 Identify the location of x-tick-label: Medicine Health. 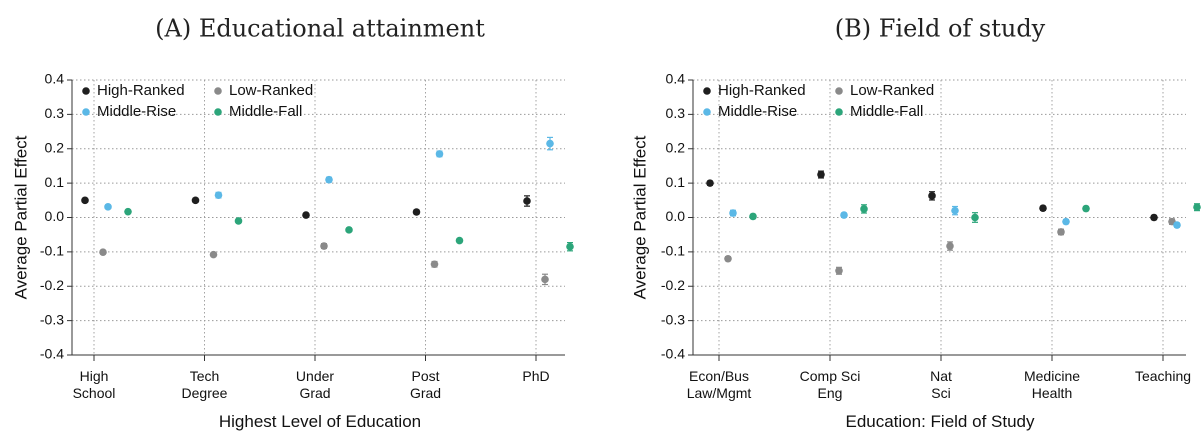
(1052, 384).